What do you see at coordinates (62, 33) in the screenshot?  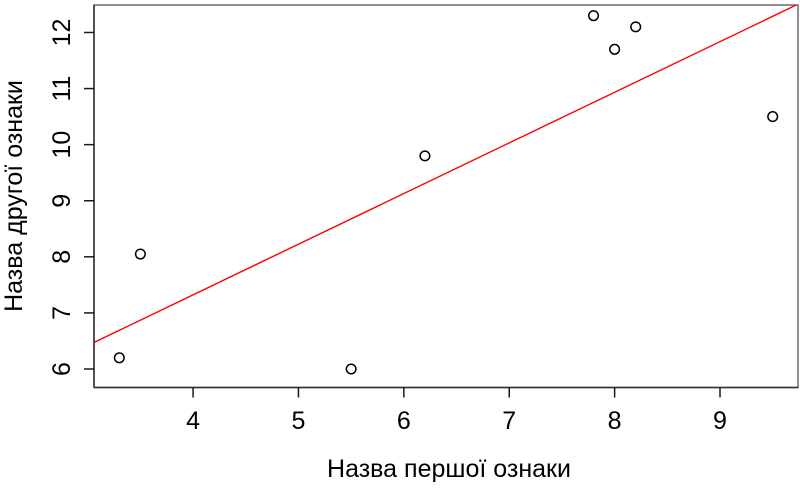 I see `y-tick-label: 12` at bounding box center [62, 33].